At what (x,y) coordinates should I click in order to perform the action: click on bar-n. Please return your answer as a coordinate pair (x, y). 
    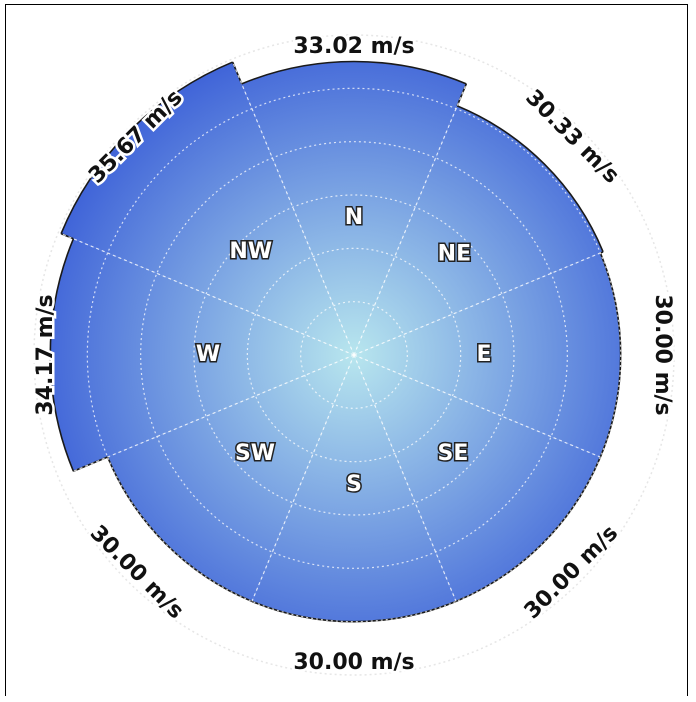
    Looking at the image, I should click on (354, 208).